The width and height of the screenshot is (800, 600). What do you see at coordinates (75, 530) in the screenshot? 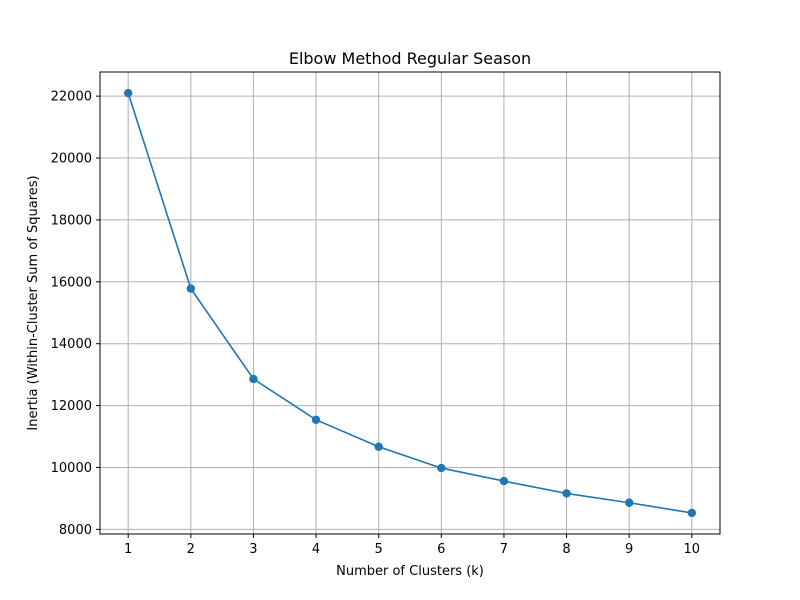
I see `y-tick-label: 8000` at bounding box center [75, 530].